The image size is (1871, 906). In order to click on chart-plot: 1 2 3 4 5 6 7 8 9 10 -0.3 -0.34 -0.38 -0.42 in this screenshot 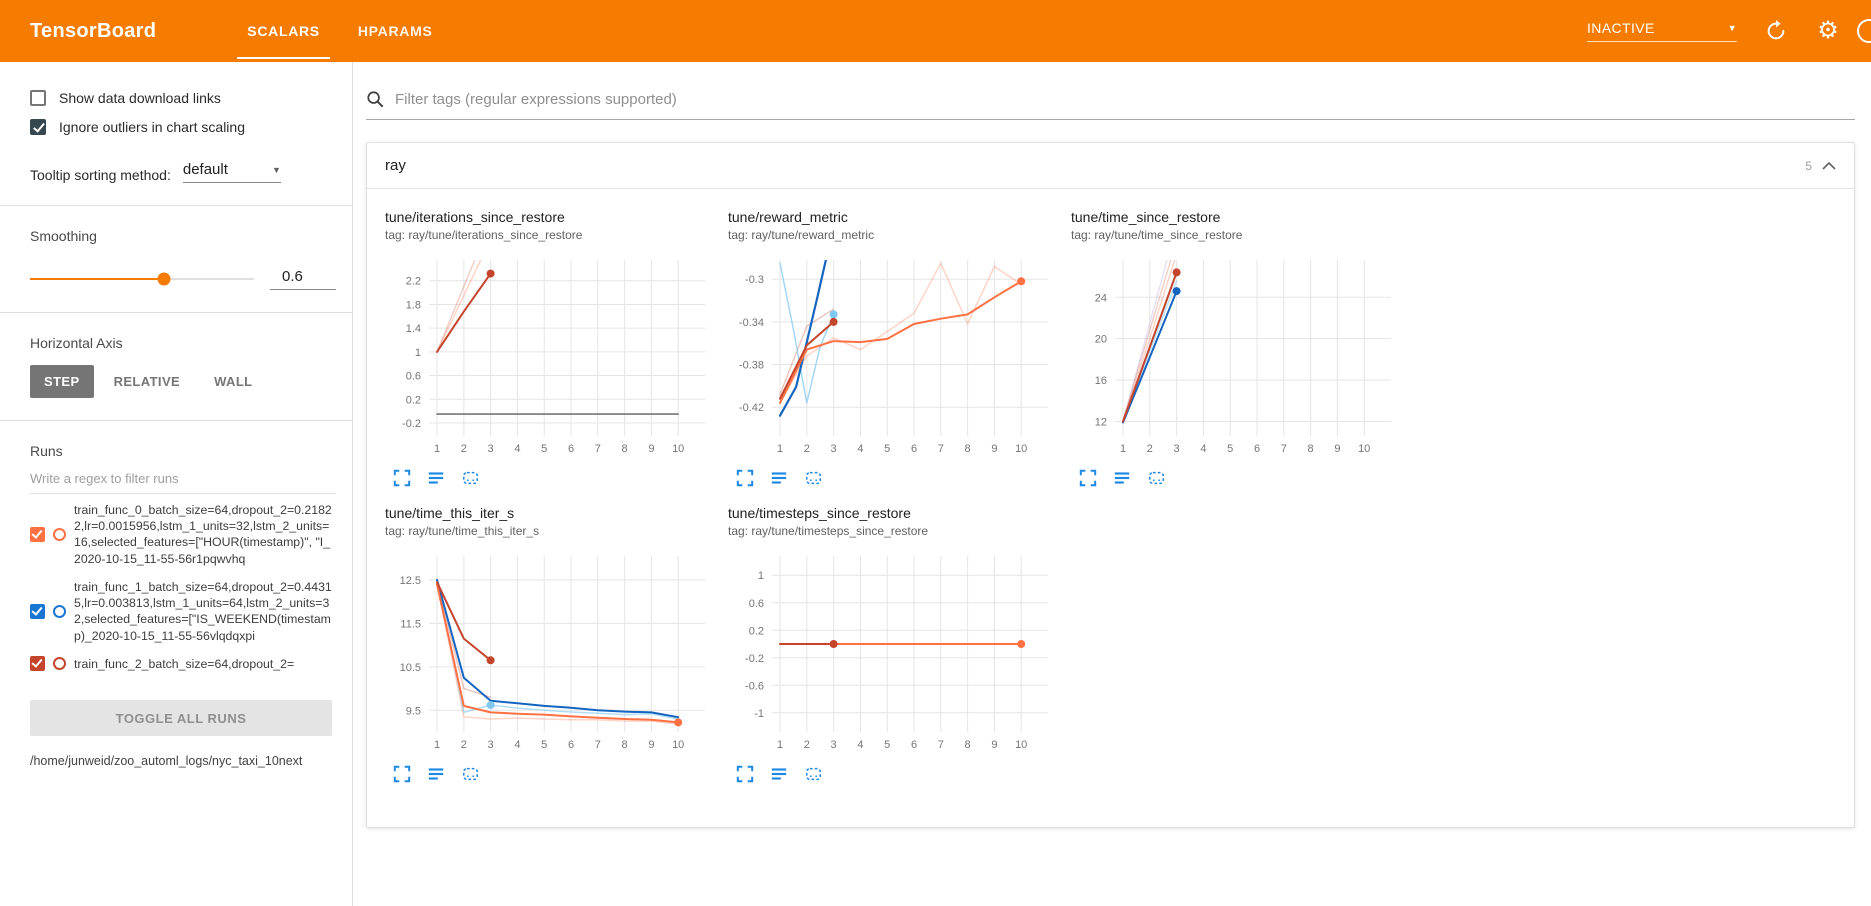, I will do `click(894, 355)`.